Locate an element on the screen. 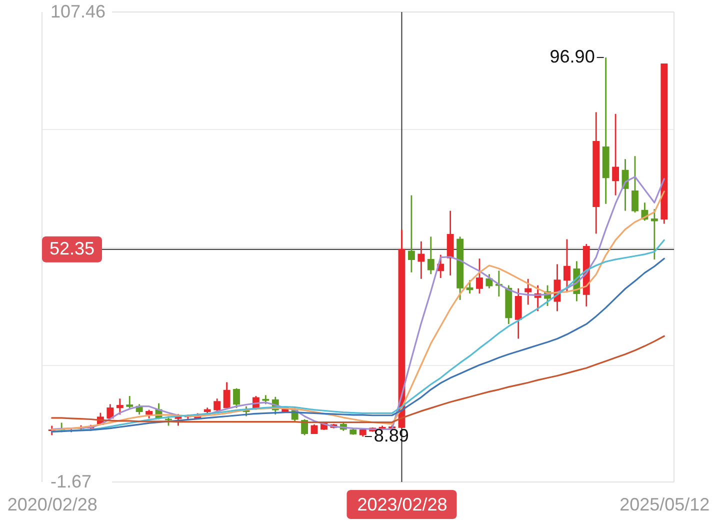 Image resolution: width=720 pixels, height=525 pixels. x-tick-label: 2025/05/12 is located at coordinates (665, 504).